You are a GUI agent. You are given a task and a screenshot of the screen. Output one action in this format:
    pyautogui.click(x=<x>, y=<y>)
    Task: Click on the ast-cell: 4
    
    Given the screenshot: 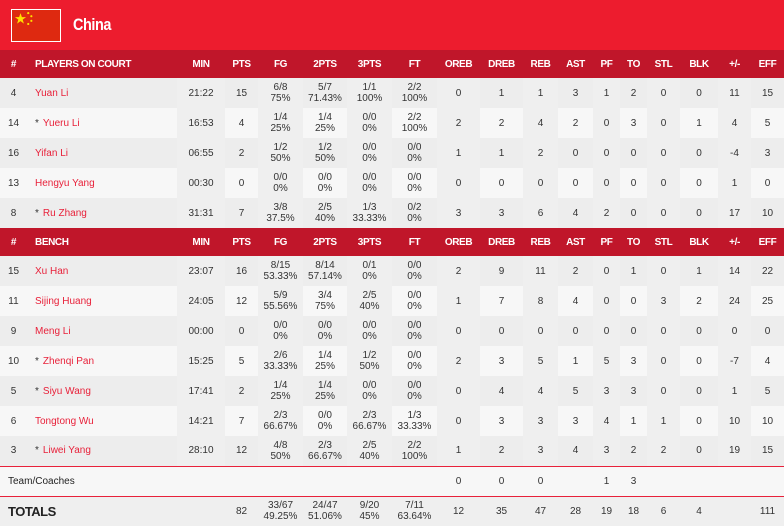 What is the action you would take?
    pyautogui.click(x=575, y=213)
    